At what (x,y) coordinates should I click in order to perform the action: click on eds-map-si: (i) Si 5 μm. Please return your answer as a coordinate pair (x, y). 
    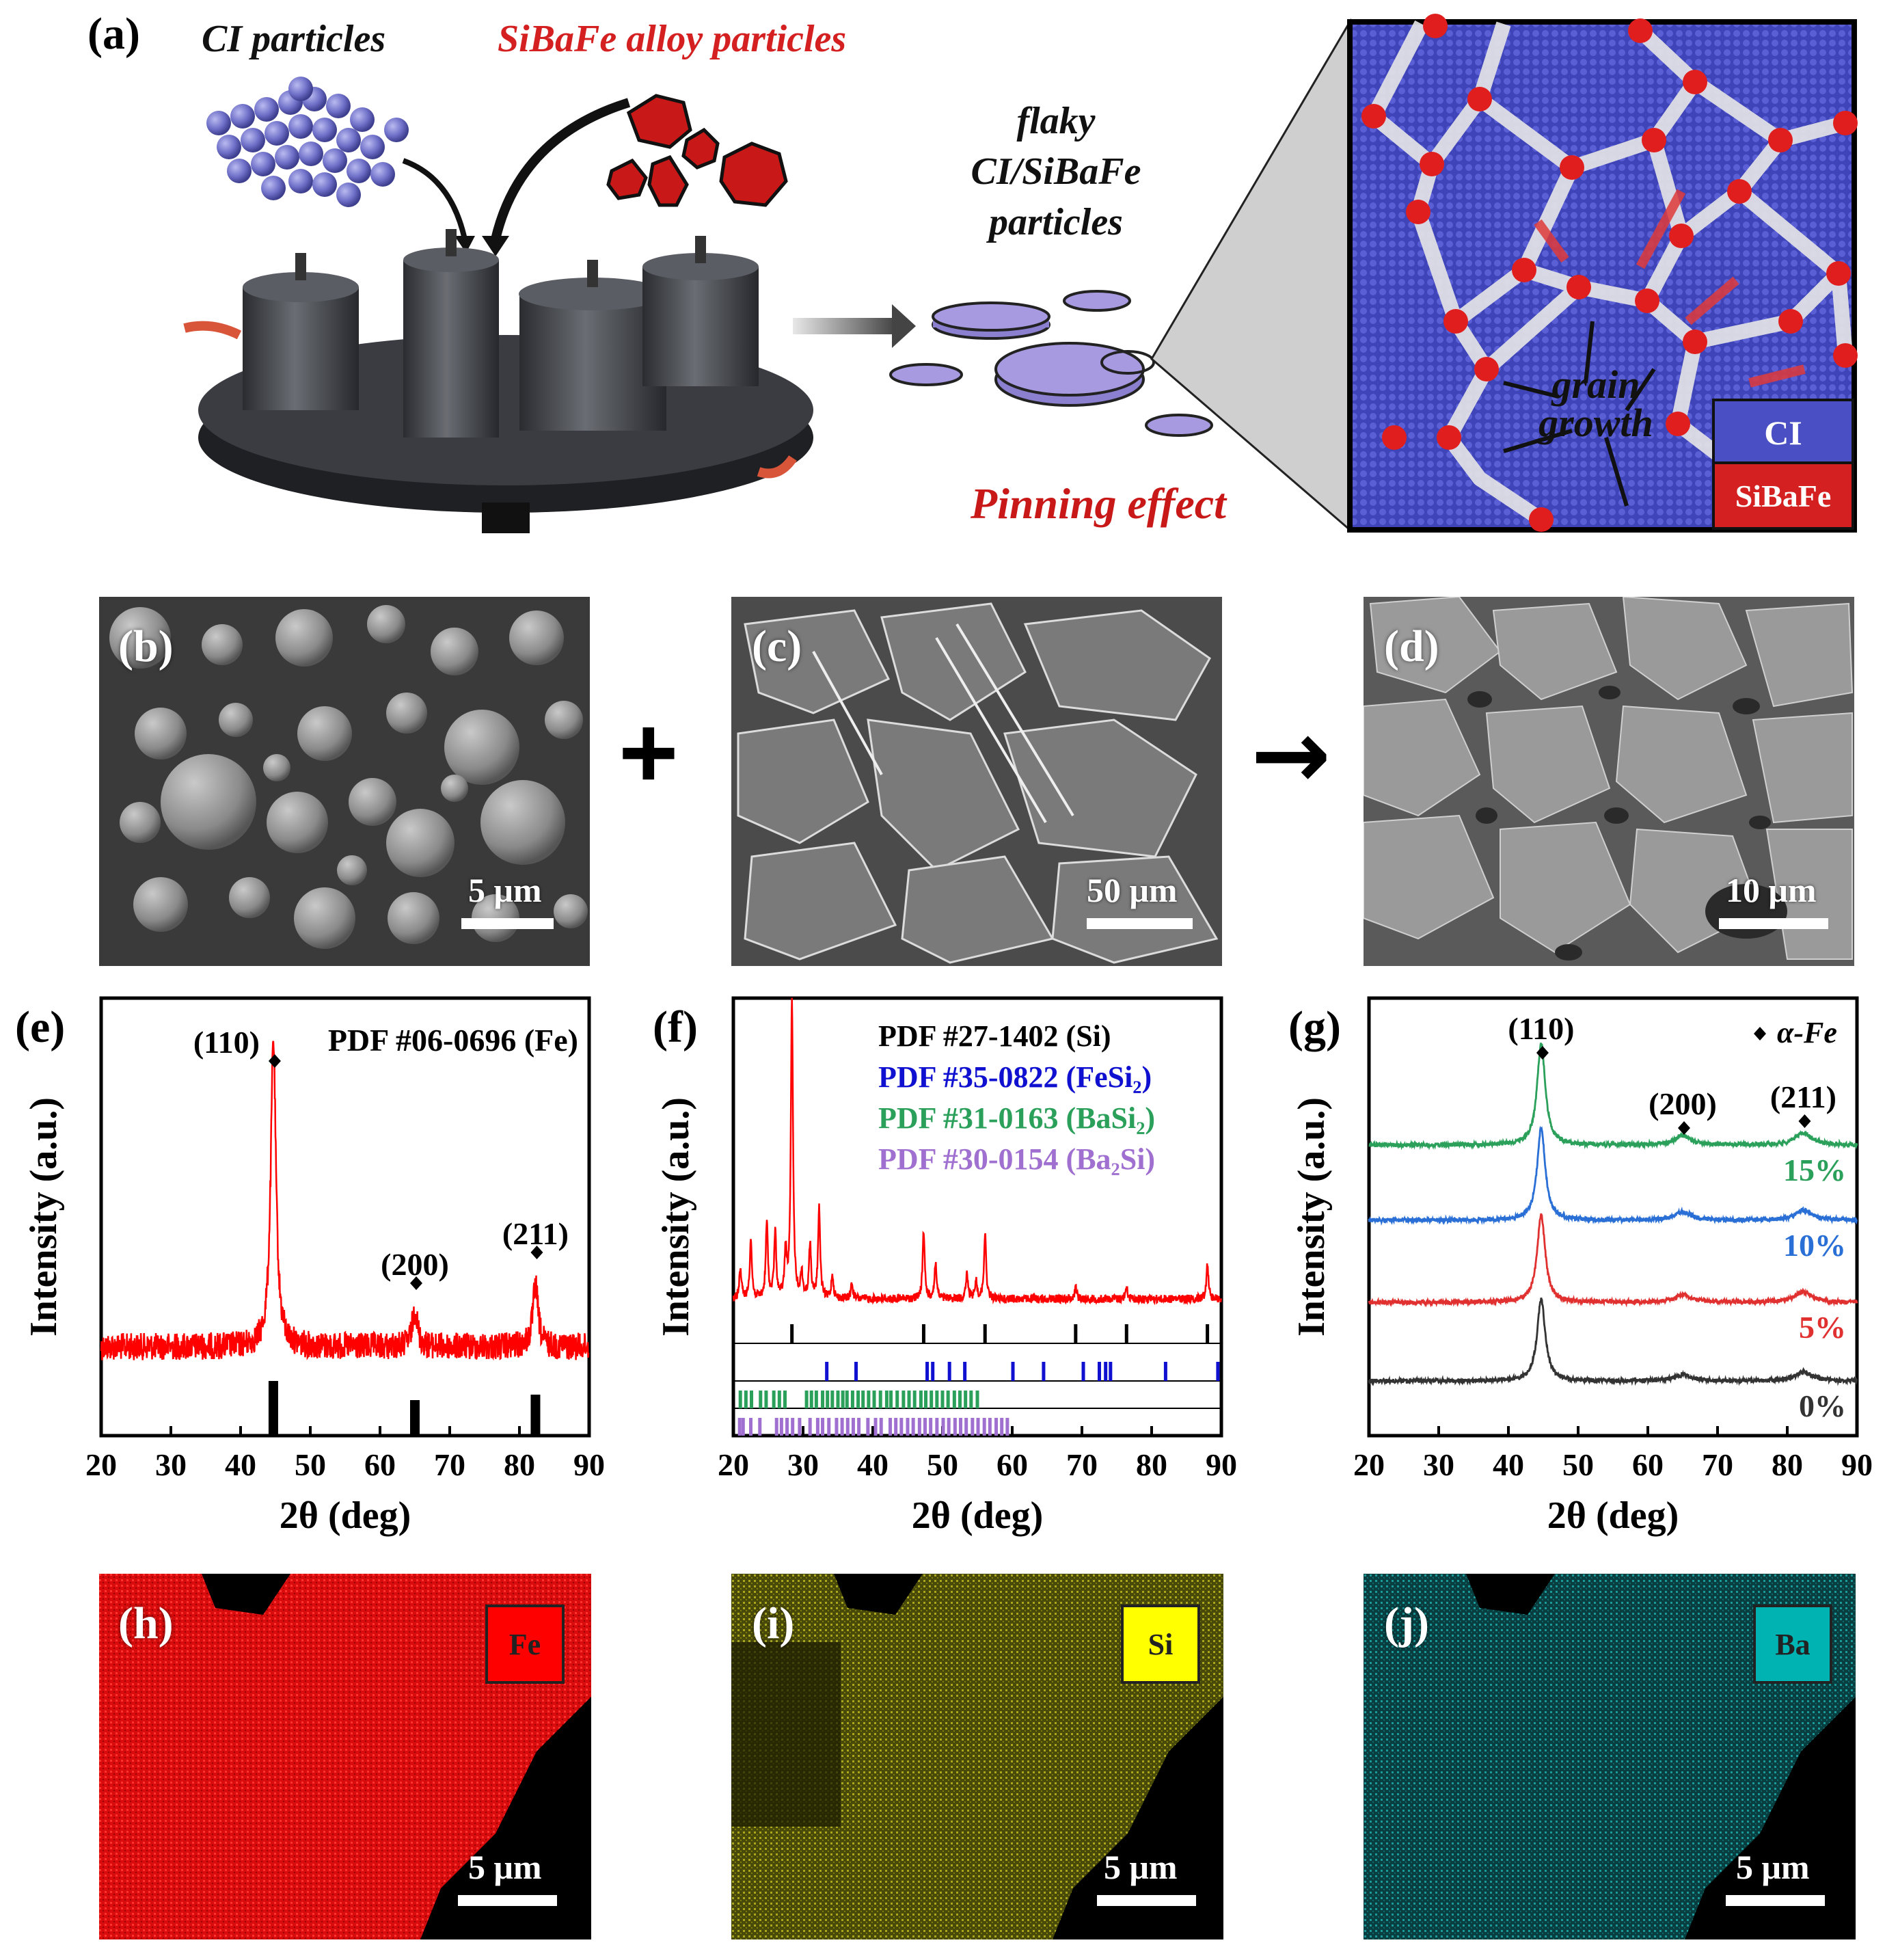
    Looking at the image, I should click on (977, 1756).